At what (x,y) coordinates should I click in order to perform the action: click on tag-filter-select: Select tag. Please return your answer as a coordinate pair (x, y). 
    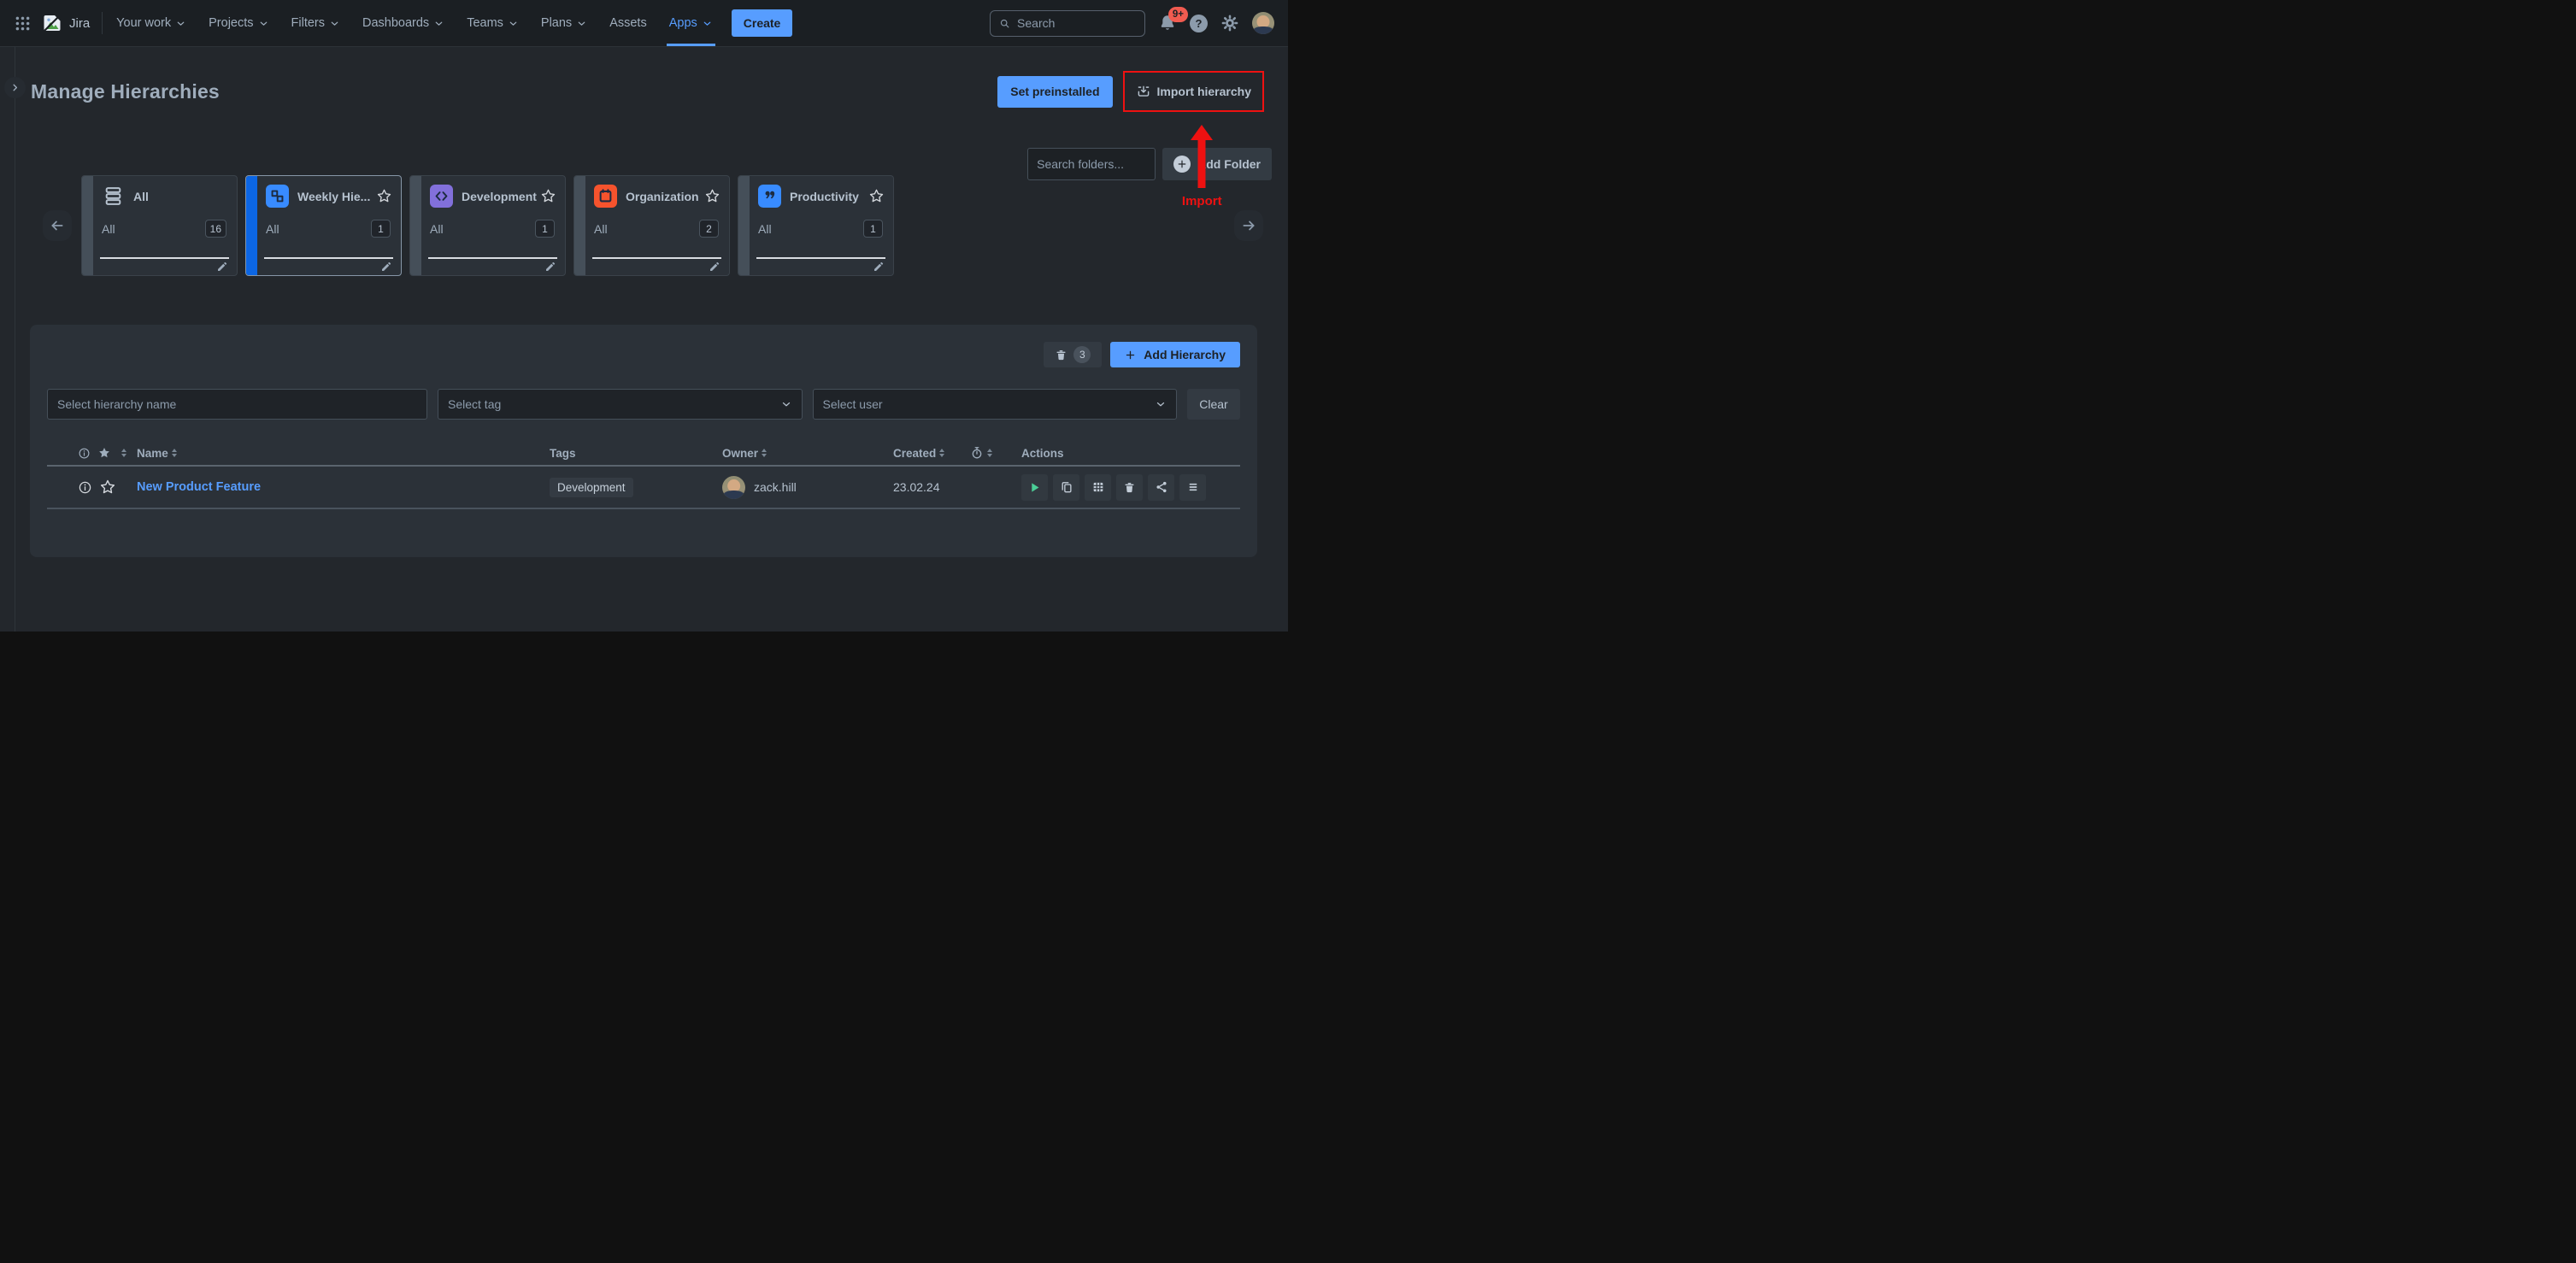
    Looking at the image, I should click on (620, 404).